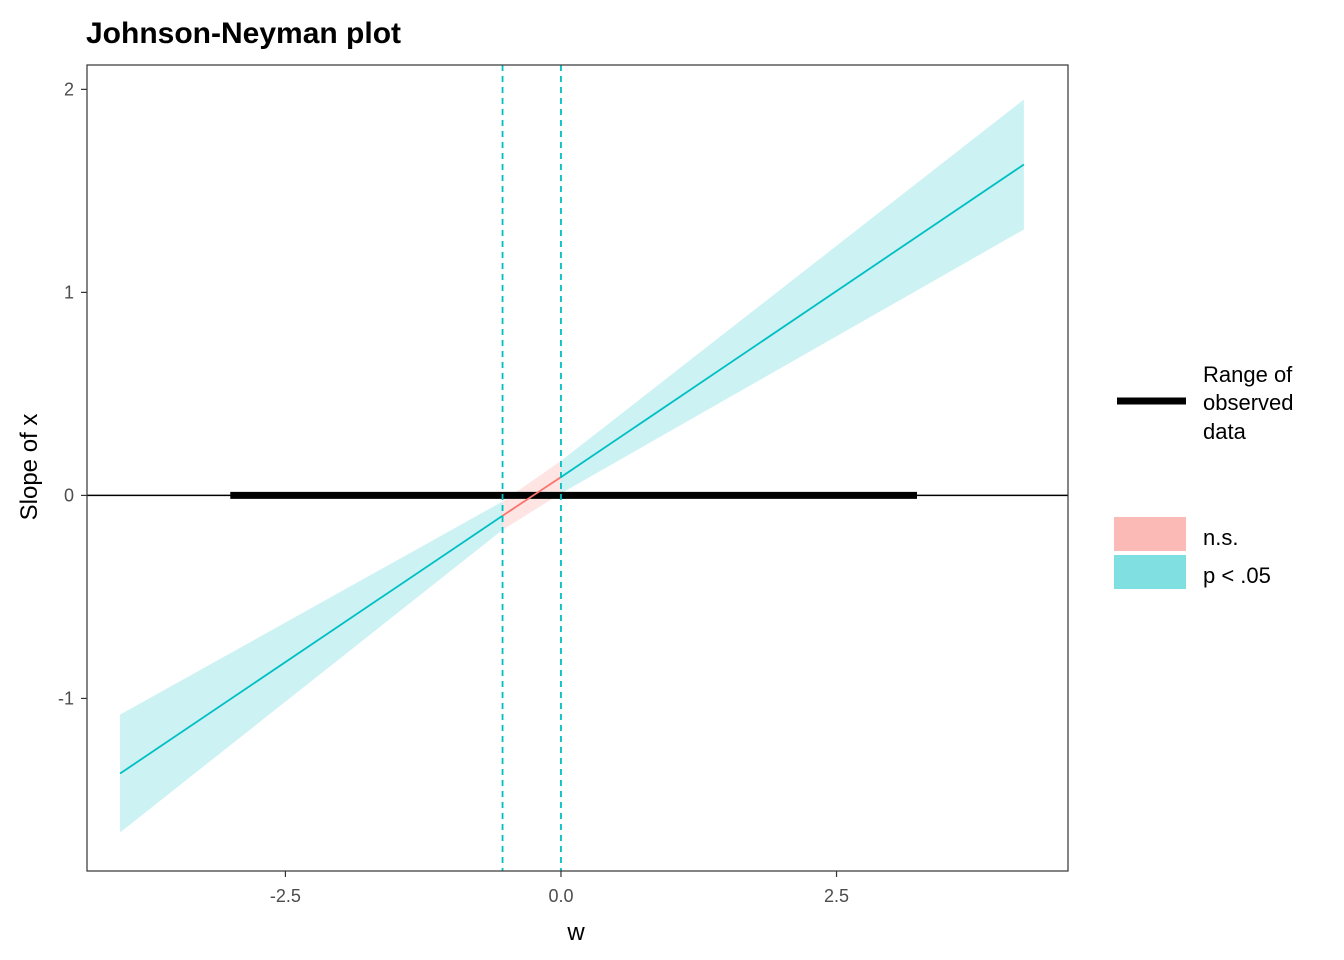 The height and width of the screenshot is (960, 1344). I want to click on y-axis: -1 0 1 2, so click(72, 393).